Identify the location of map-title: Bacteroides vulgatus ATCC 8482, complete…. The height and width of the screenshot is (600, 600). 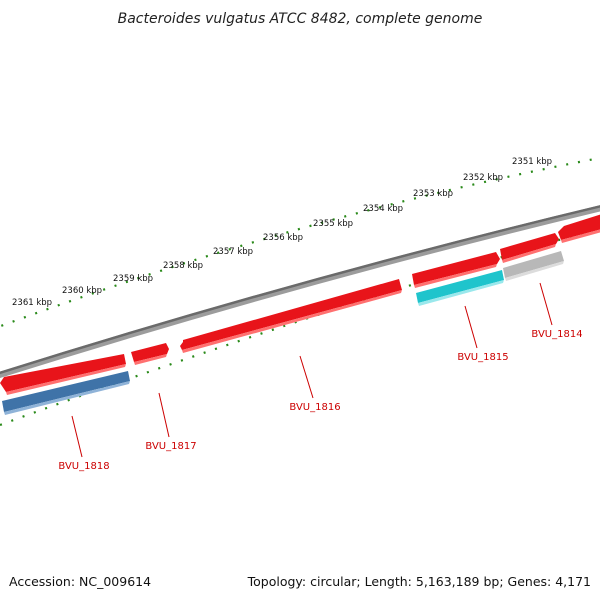
(300, 19).